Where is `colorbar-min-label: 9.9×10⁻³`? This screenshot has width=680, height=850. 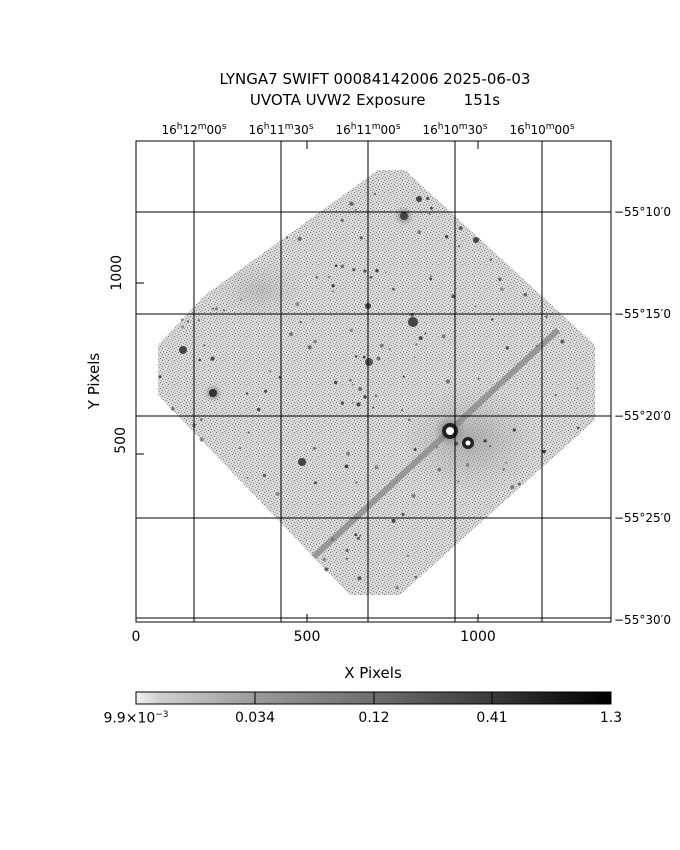
colorbar-min-label: 9.9×10⁻³ is located at coordinates (136, 718).